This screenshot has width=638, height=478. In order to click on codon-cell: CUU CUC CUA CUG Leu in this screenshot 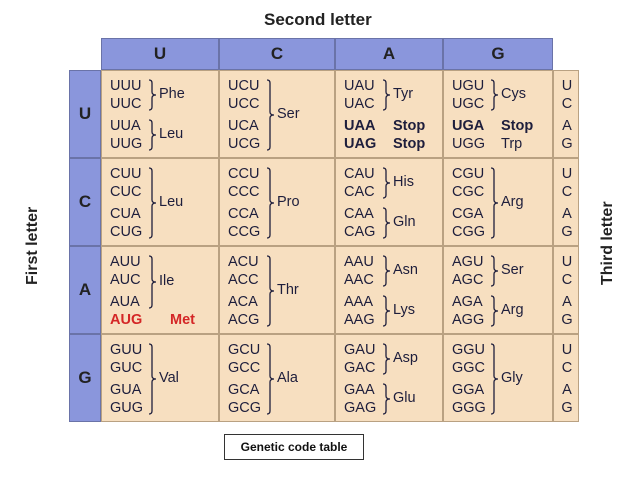, I will do `click(160, 202)`.